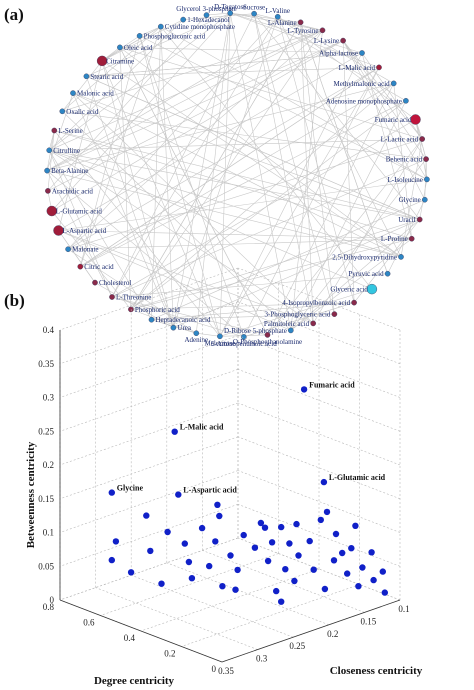 The width and height of the screenshot is (474, 690). Describe the element at coordinates (46, 499) in the screenshot. I see `z-tick-label: 0.15` at that location.